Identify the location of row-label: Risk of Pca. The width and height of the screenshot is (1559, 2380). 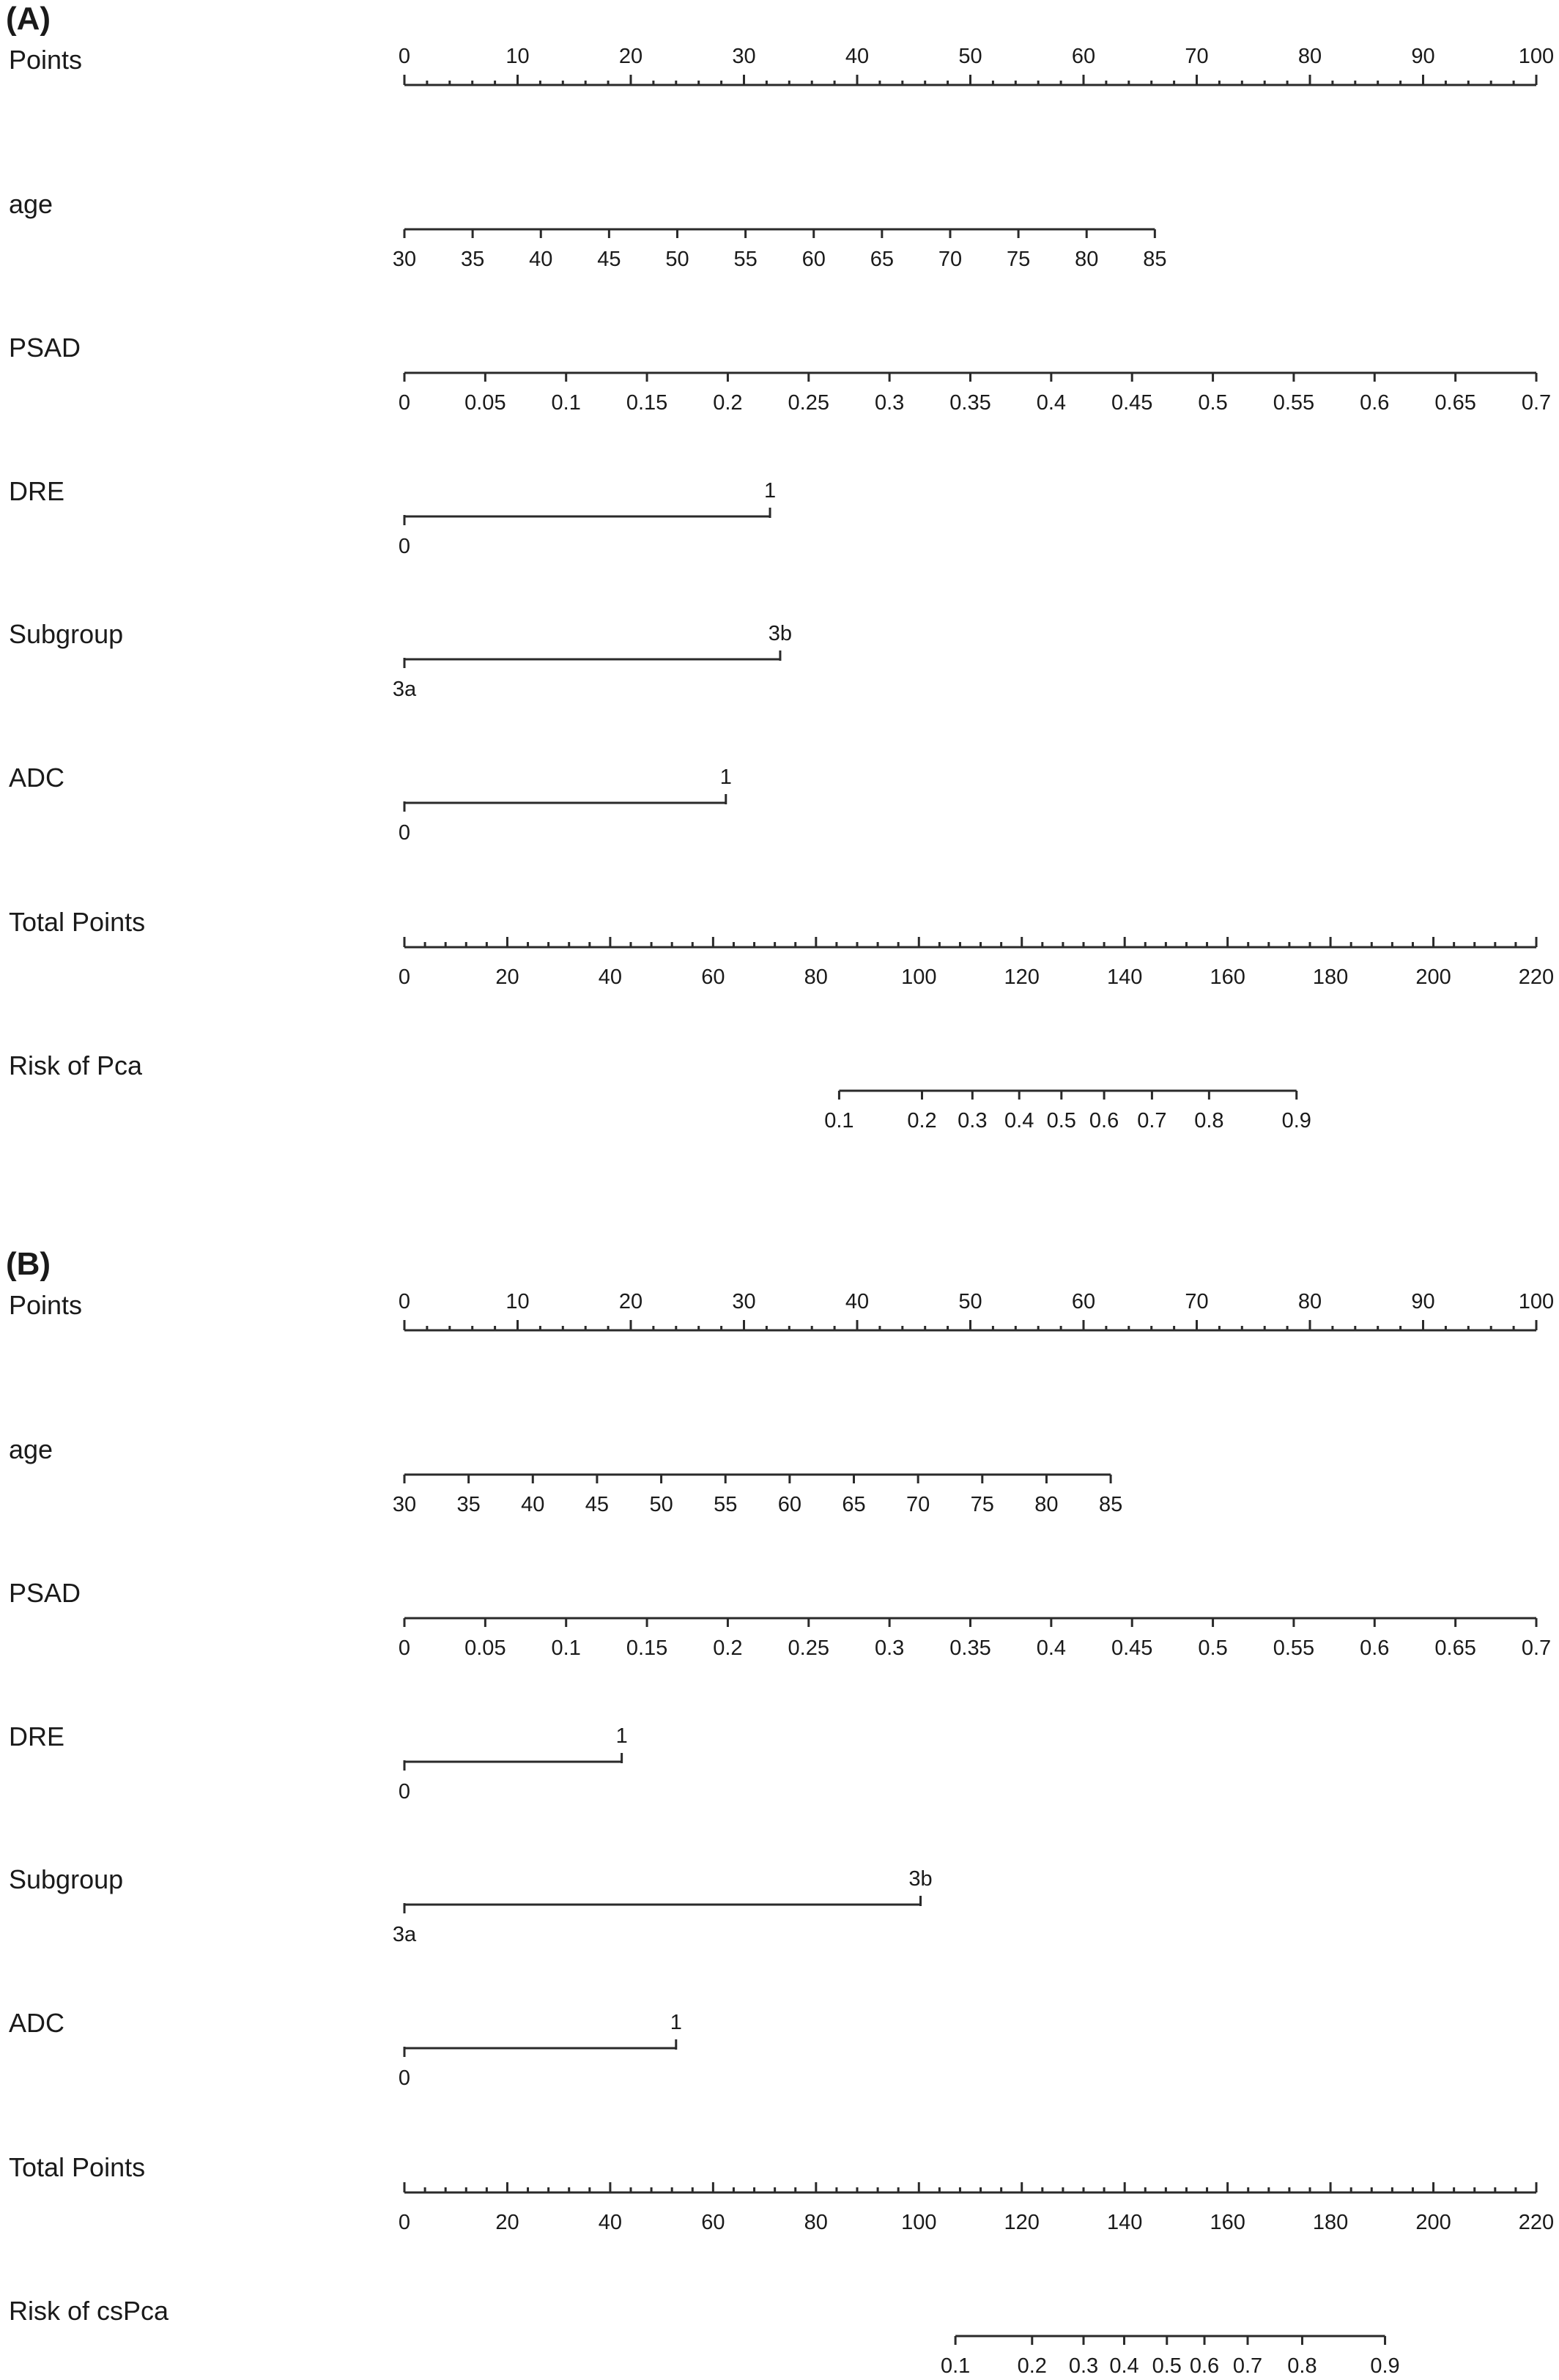
(76, 1065).